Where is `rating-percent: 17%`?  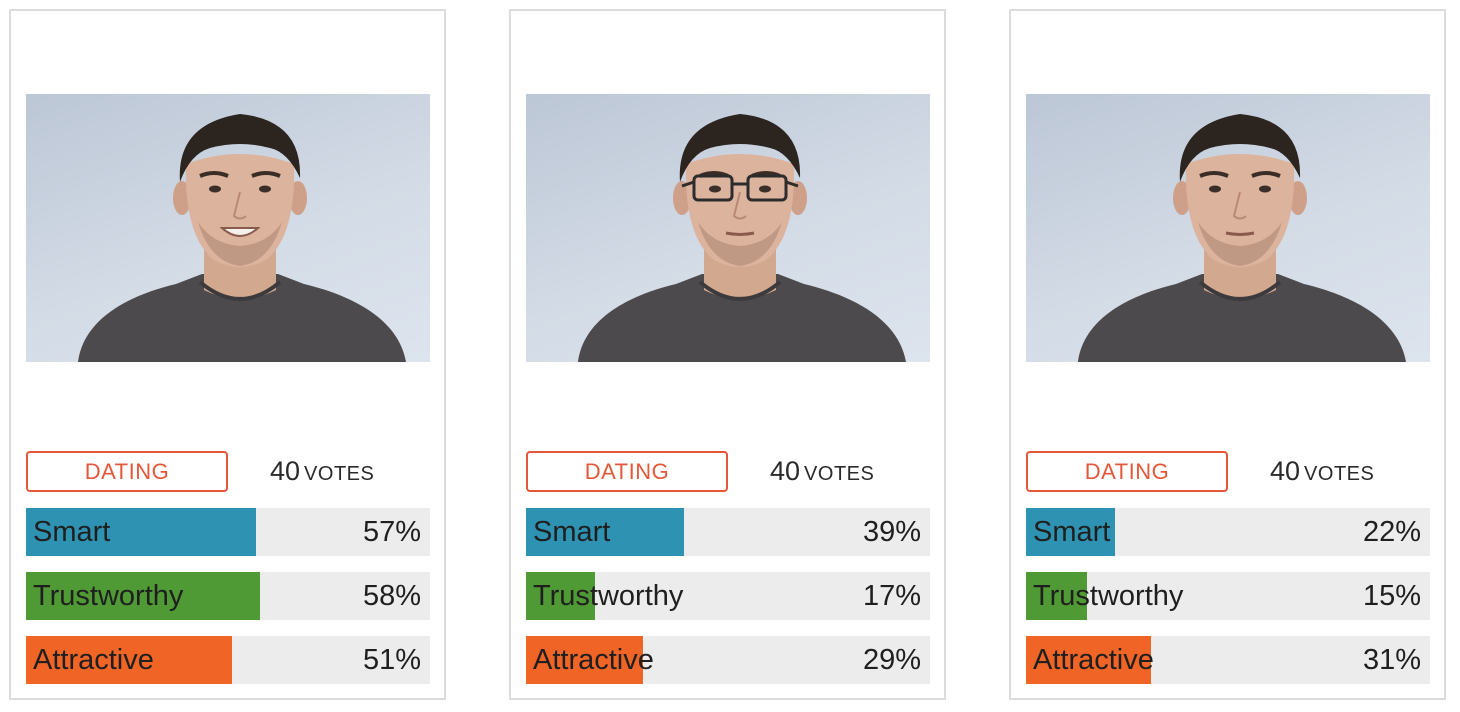 rating-percent: 17% is located at coordinates (891, 596).